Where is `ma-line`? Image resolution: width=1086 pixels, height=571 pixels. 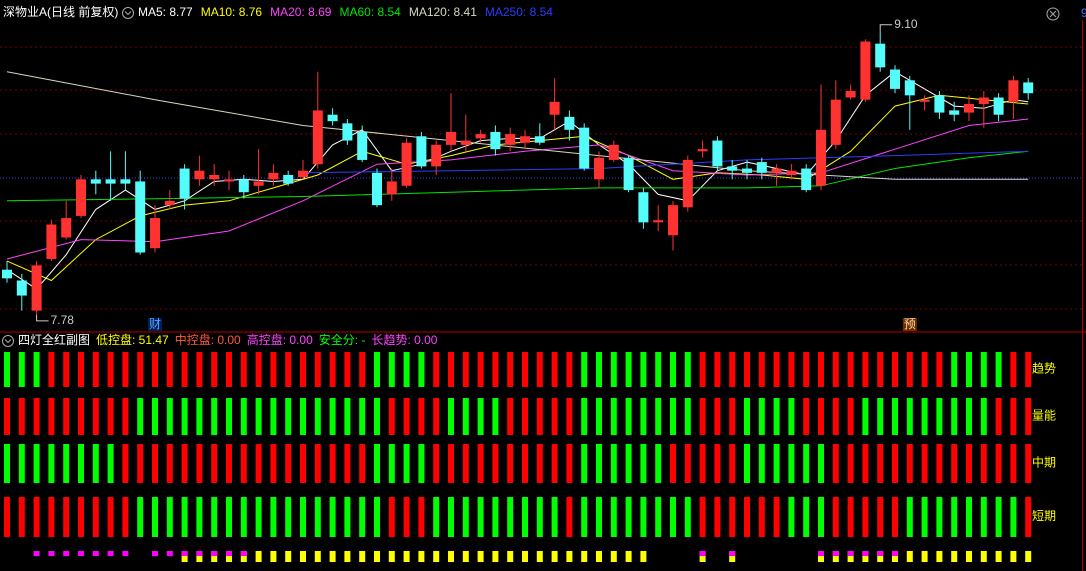 ma-line is located at coordinates (665, 162).